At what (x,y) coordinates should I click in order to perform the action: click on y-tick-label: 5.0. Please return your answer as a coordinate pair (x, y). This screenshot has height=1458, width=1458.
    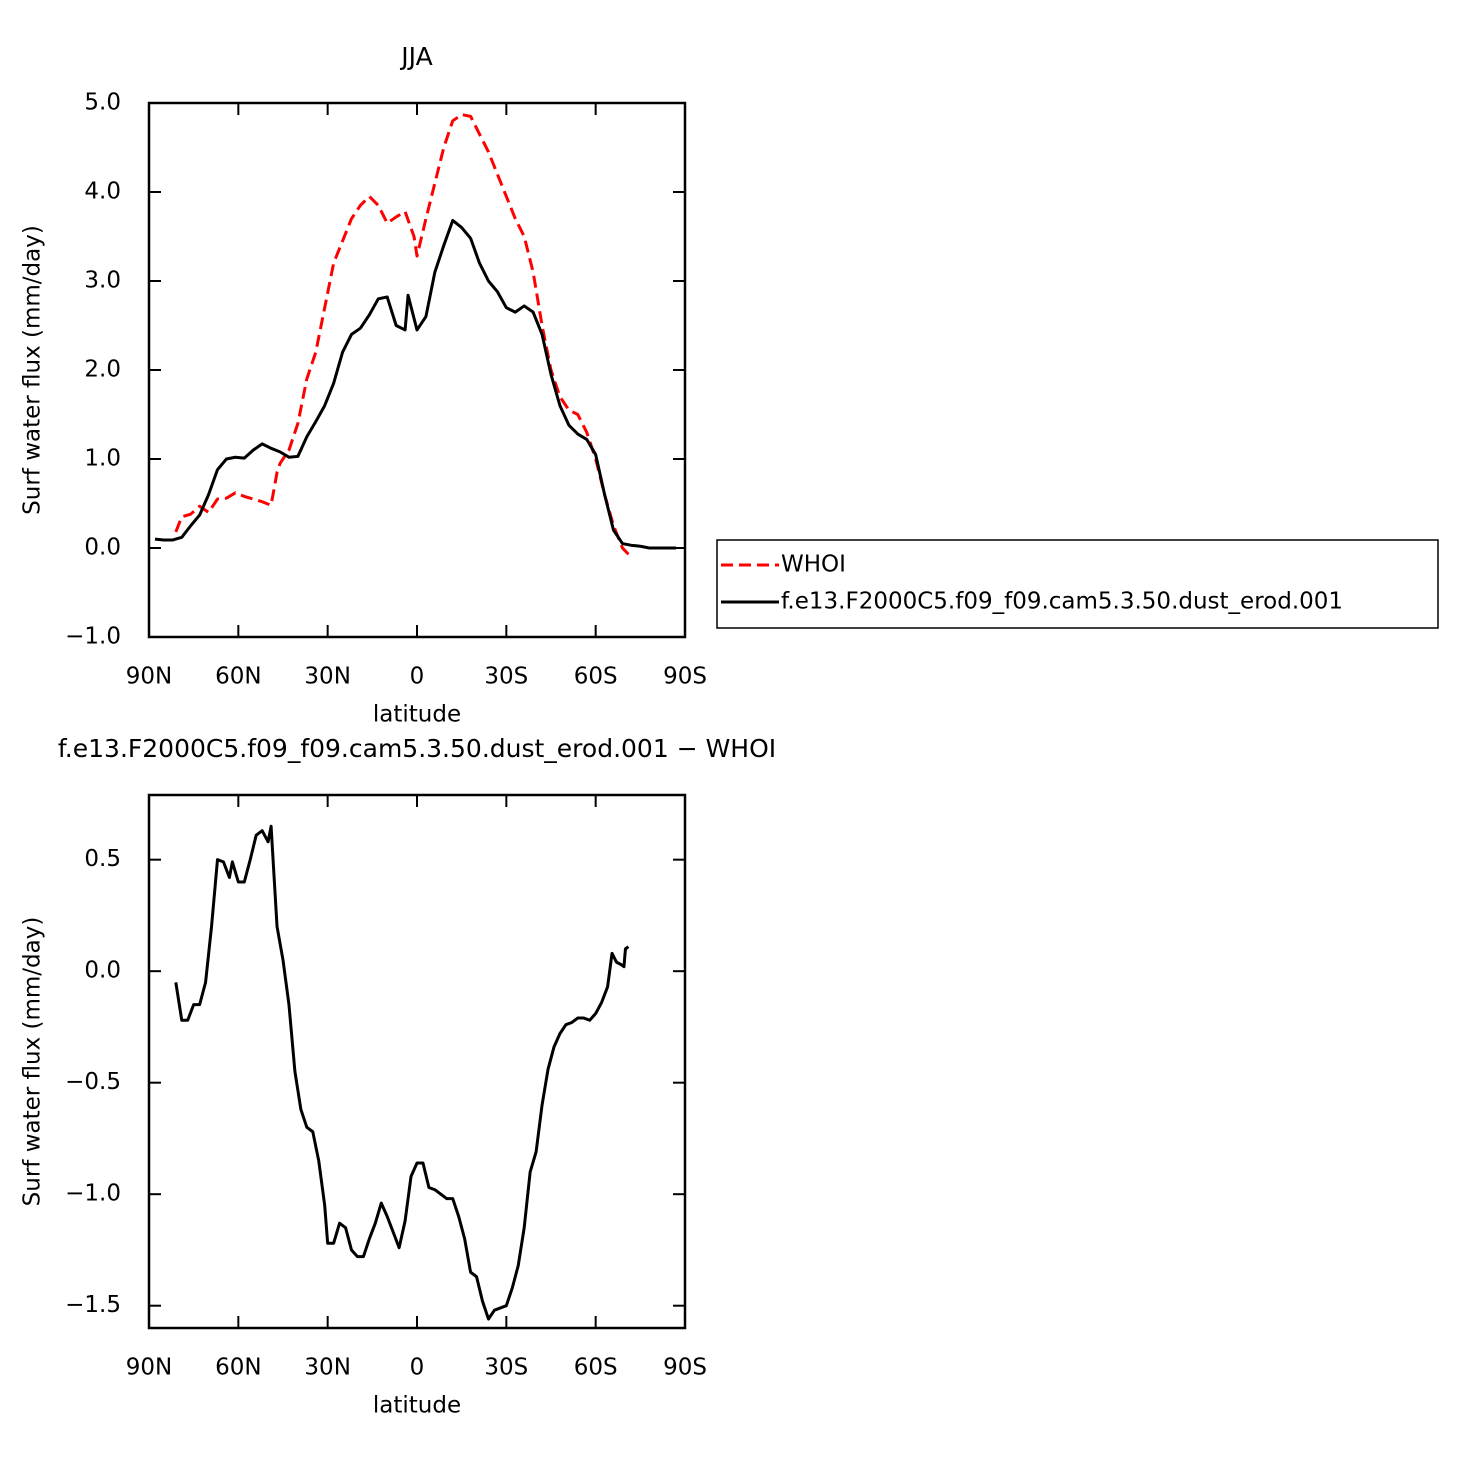
    Looking at the image, I should click on (102, 103).